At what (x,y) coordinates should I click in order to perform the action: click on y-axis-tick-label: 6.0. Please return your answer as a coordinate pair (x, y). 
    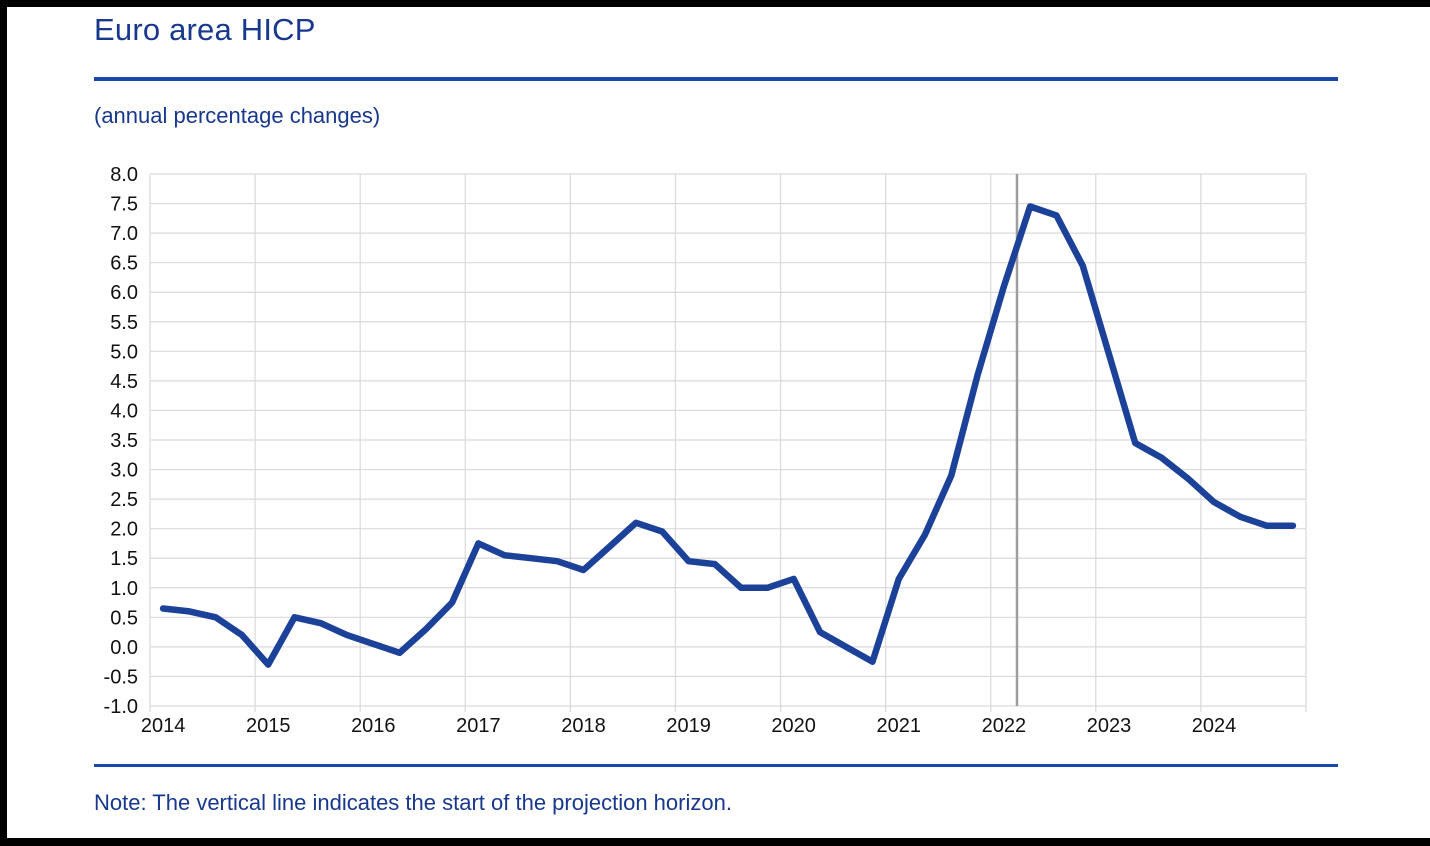
    Looking at the image, I should click on (124, 293).